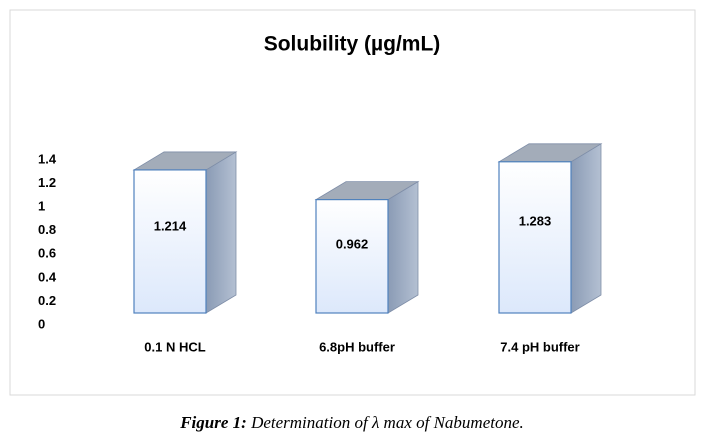  I want to click on y-tick-label: 0.4, so click(47, 276).